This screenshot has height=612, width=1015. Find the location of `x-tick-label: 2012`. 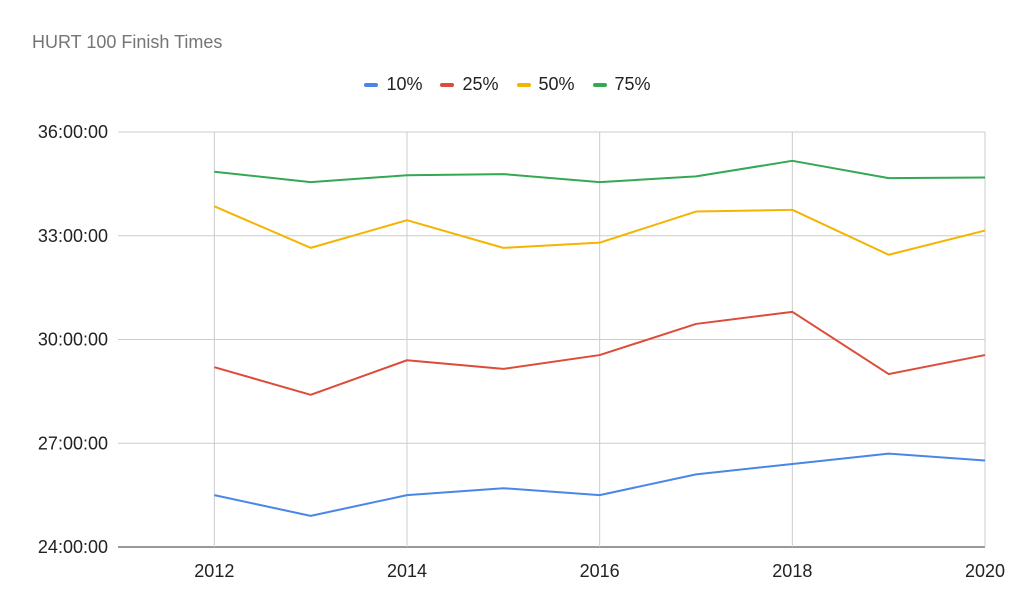

x-tick-label: 2012 is located at coordinates (214, 571).